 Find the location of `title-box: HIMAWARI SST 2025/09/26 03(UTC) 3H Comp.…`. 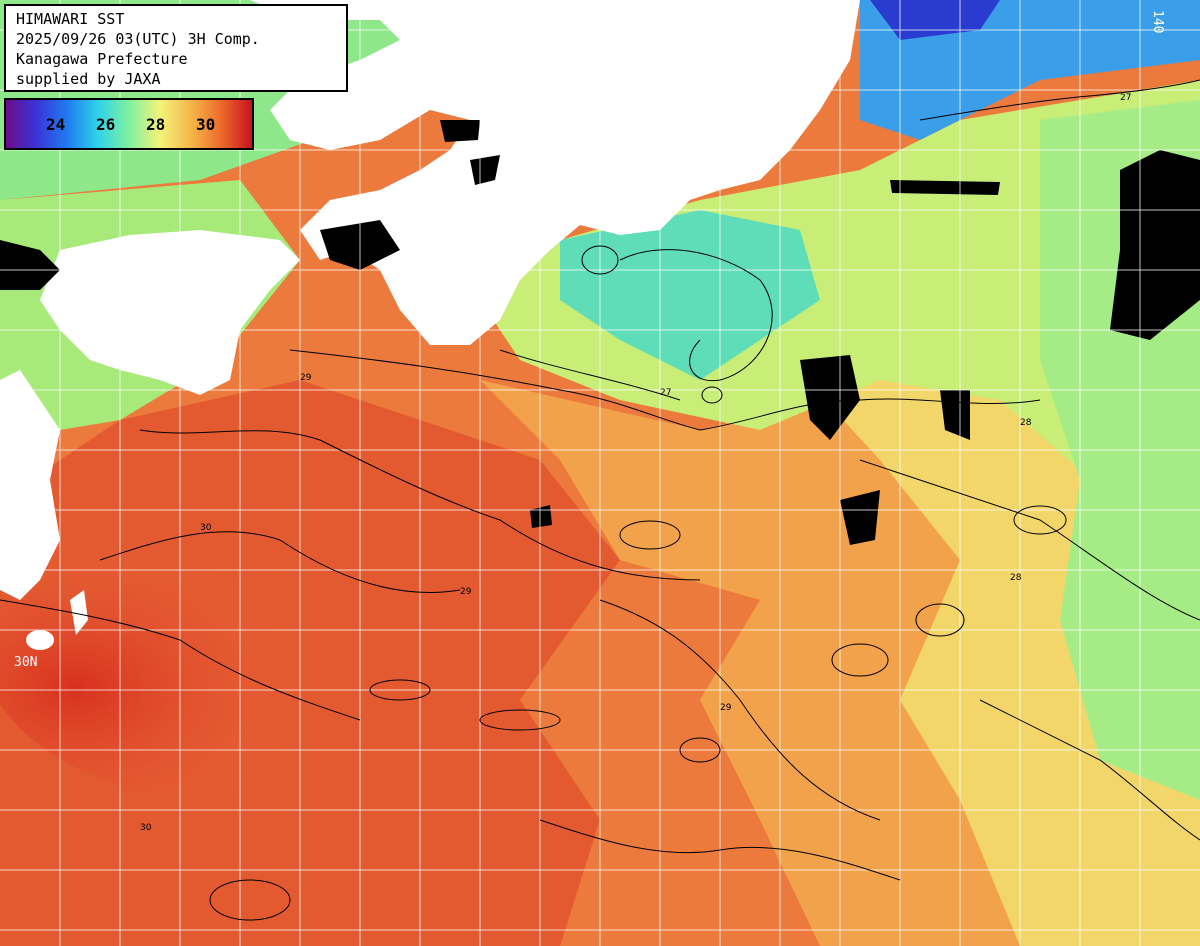

title-box: HIMAWARI SST 2025/09/26 03(UTC) 3H Comp.… is located at coordinates (176, 48).